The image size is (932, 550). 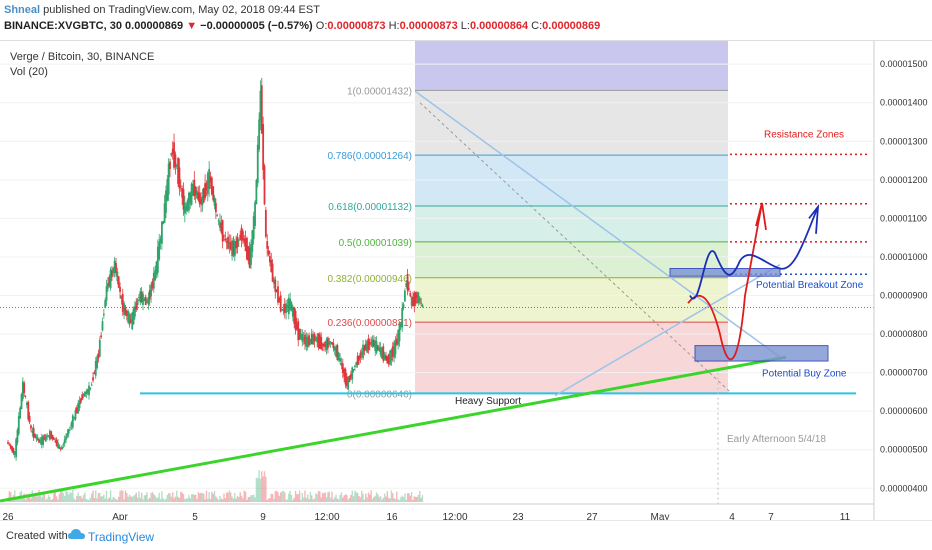 I want to click on fib-label-0.5: 0.5(0.00001039), so click(x=375, y=243).